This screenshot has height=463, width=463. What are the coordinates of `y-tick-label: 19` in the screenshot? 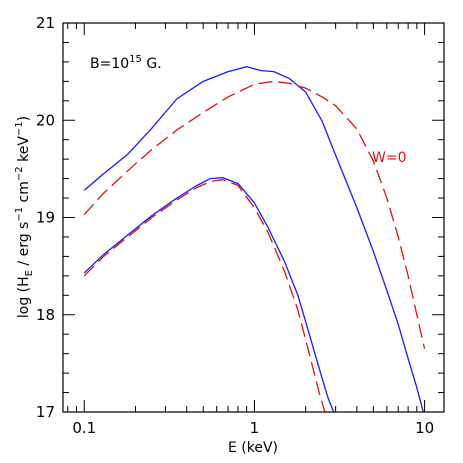 It's located at (45, 218).